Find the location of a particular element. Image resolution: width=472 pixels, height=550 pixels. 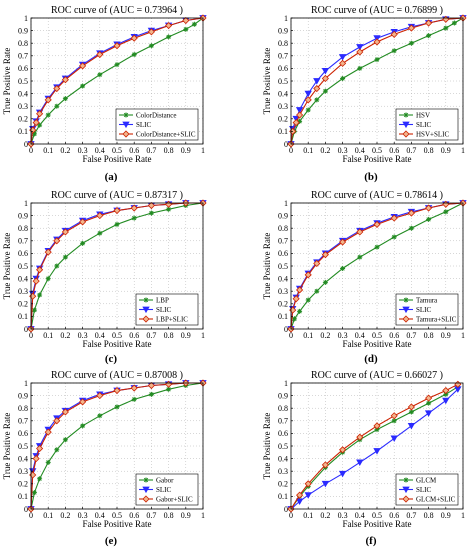

y-axis-label: True Positive Rate is located at coordinates (7, 266).